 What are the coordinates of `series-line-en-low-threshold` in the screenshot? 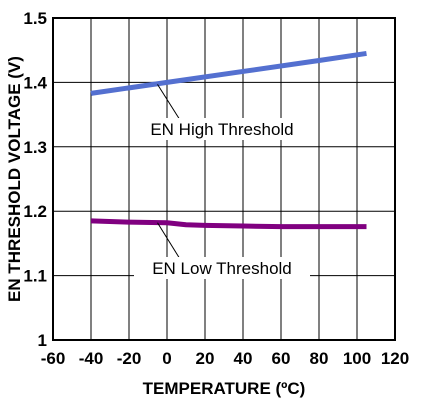 It's located at (228, 224).